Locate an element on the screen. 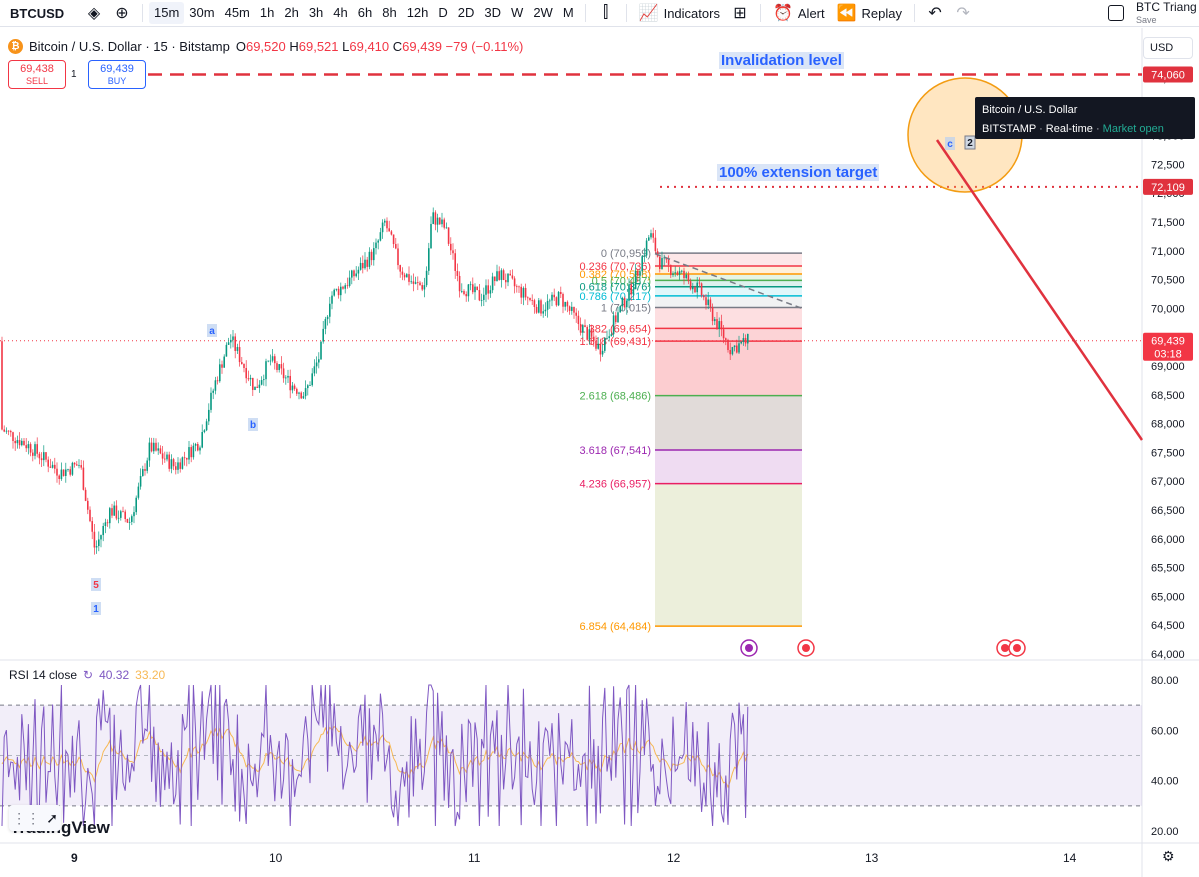 Image resolution: width=1199 pixels, height=877 pixels. replay-button: ⏪ Replay is located at coordinates (869, 13).